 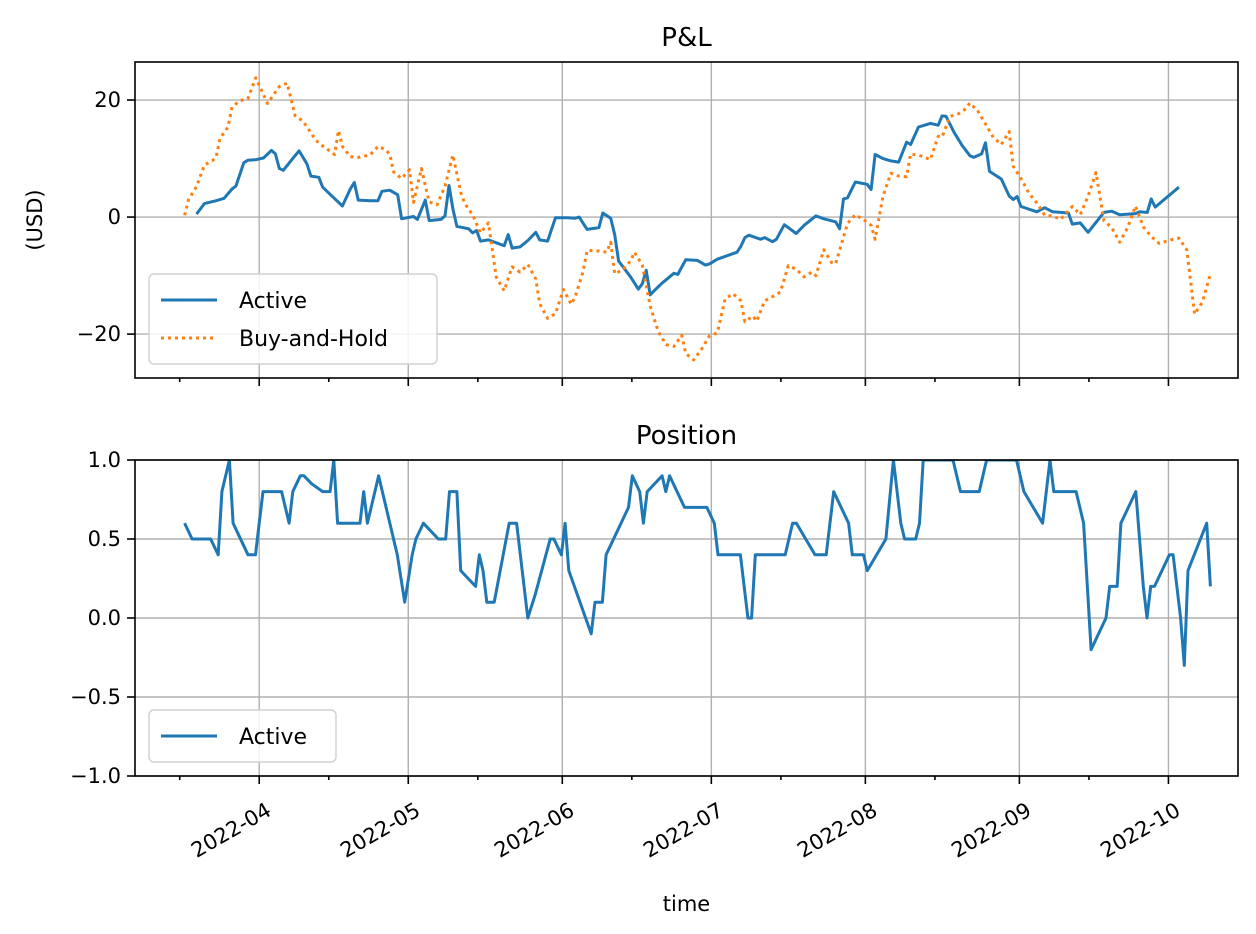 I want to click on y-tick-label: −1.0, so click(x=95, y=776).